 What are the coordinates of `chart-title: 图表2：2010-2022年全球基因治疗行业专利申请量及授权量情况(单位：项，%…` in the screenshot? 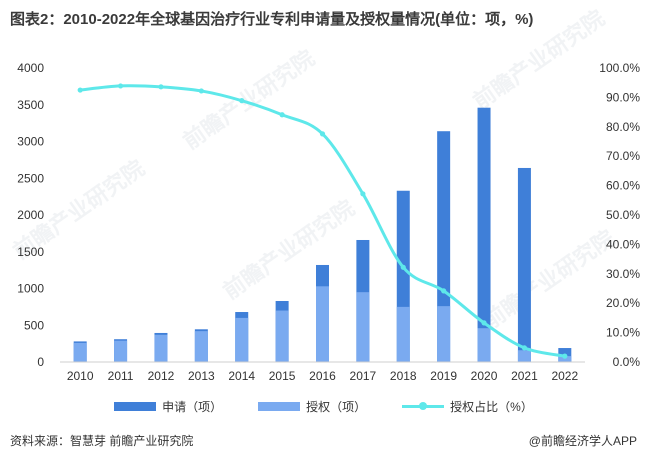 It's located at (272, 19).